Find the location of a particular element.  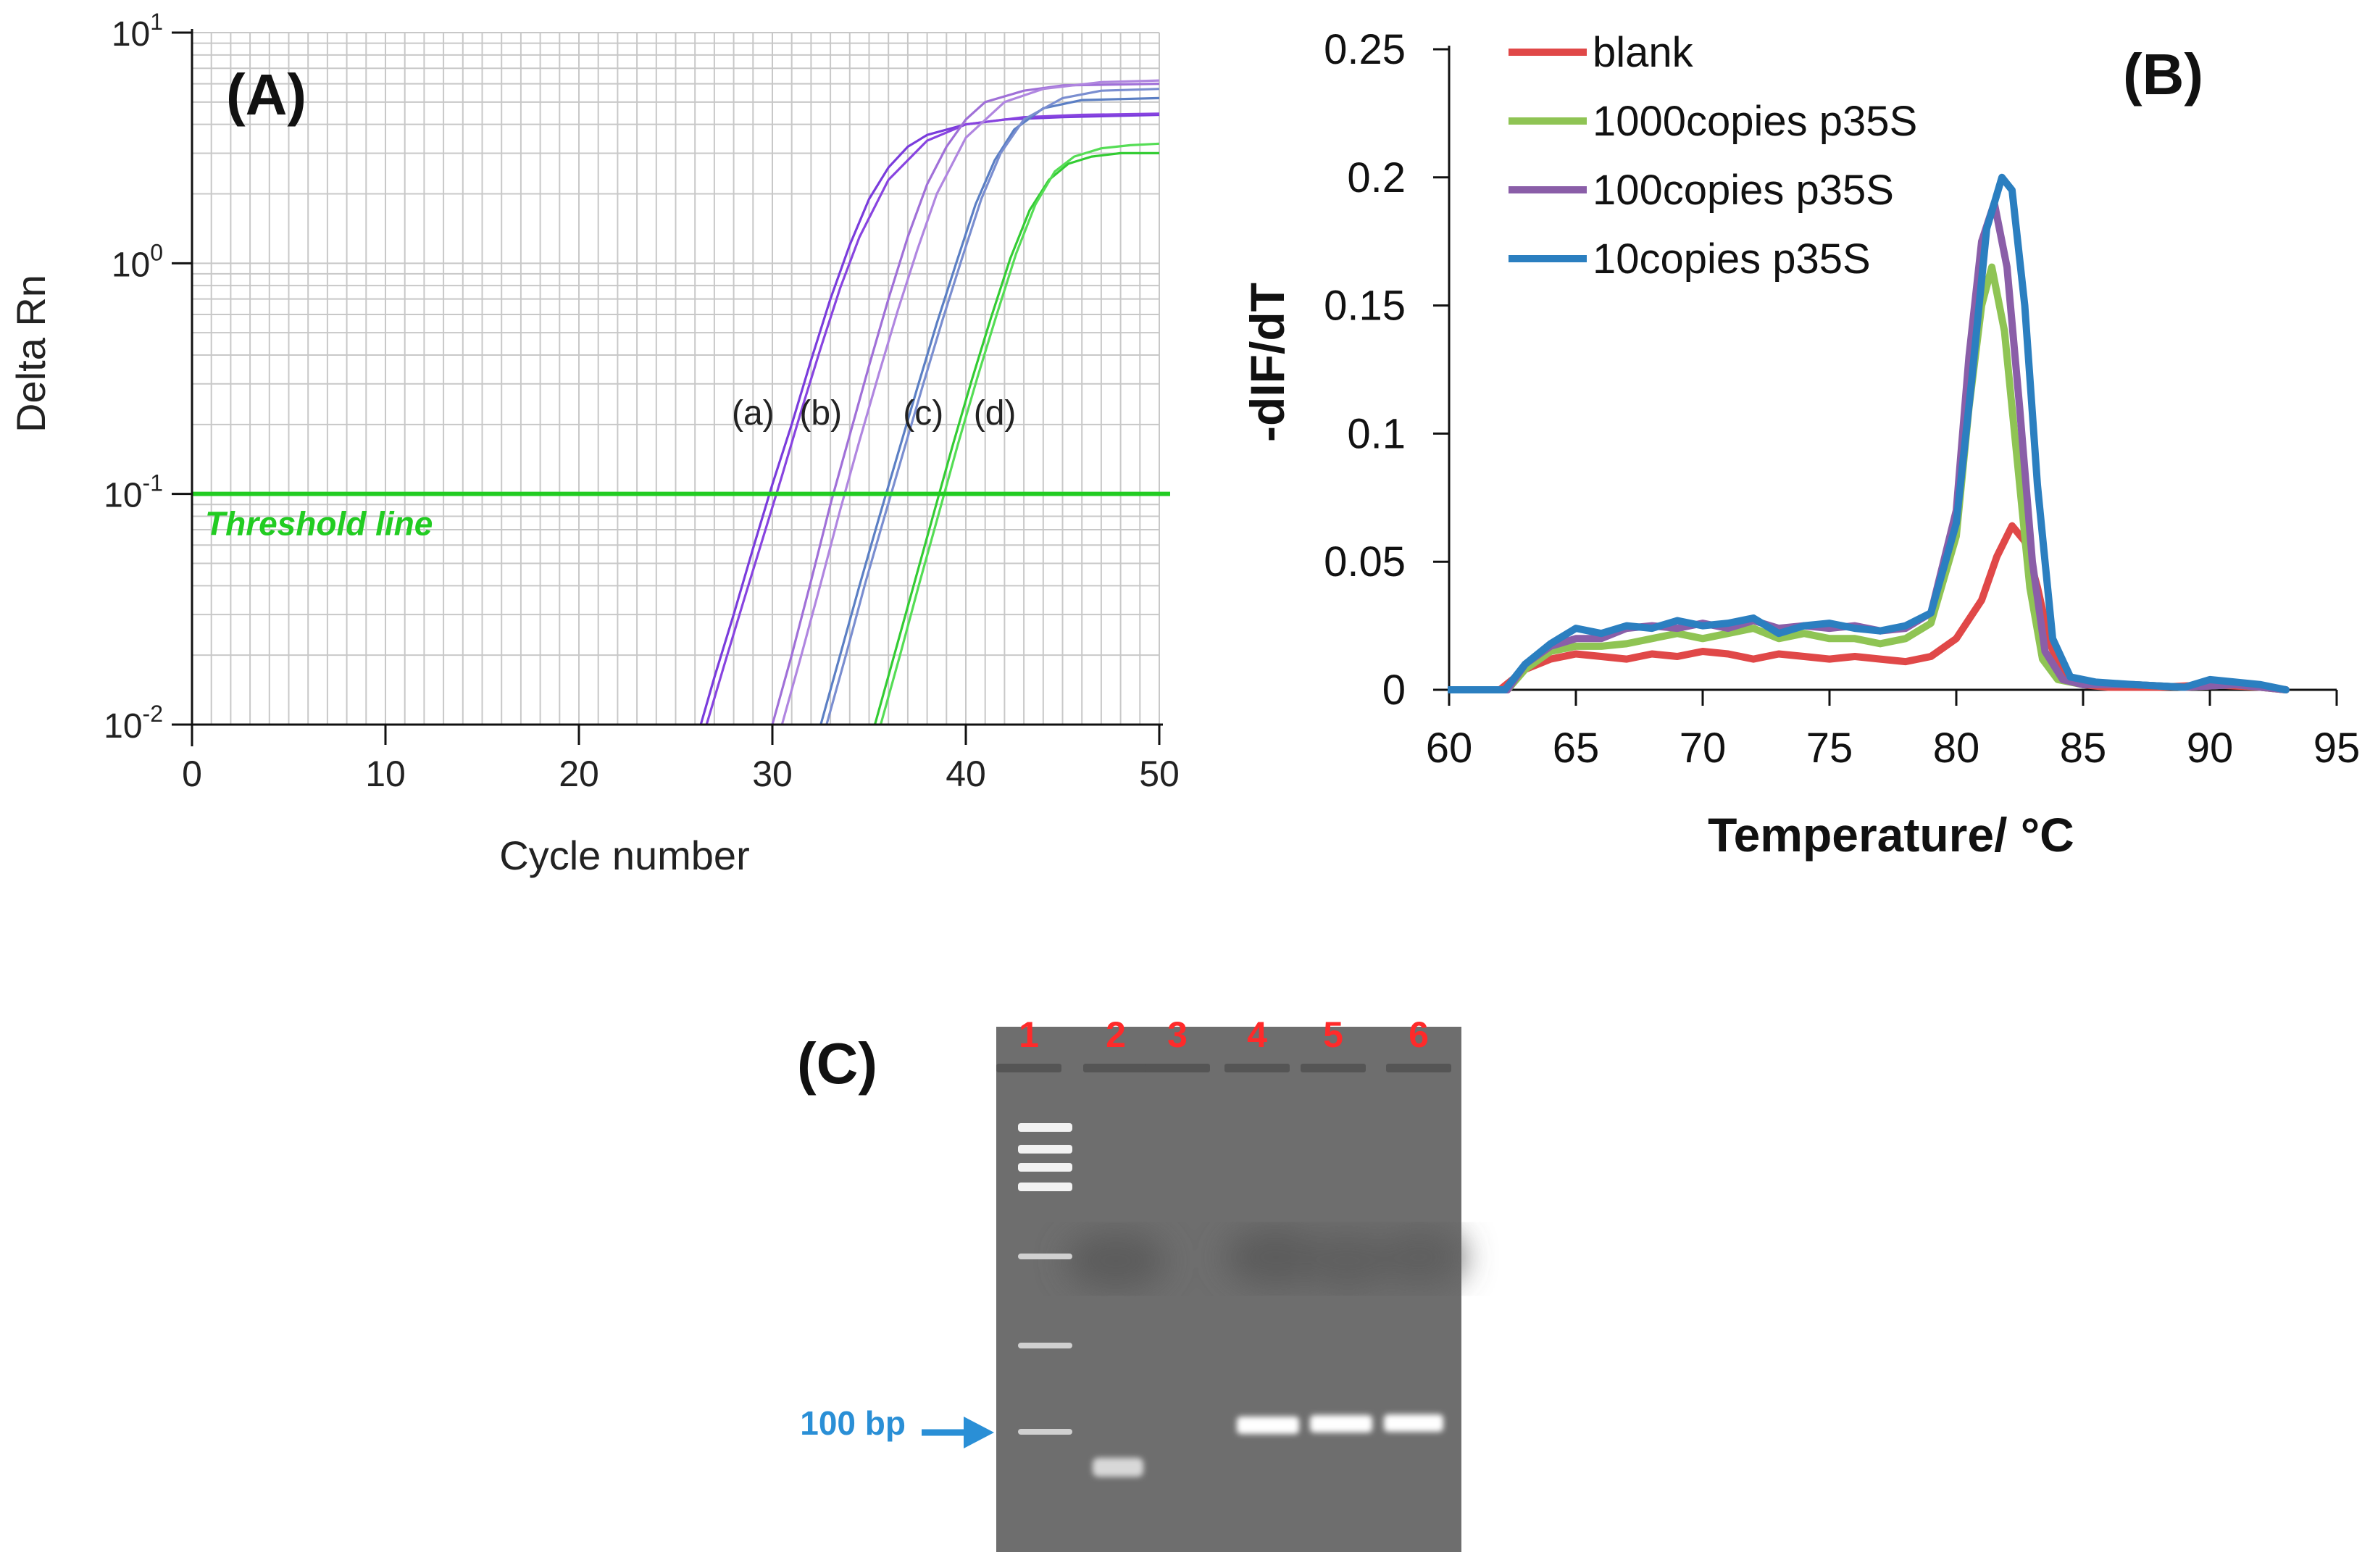

curve-label-d: (d) is located at coordinates (996, 413).